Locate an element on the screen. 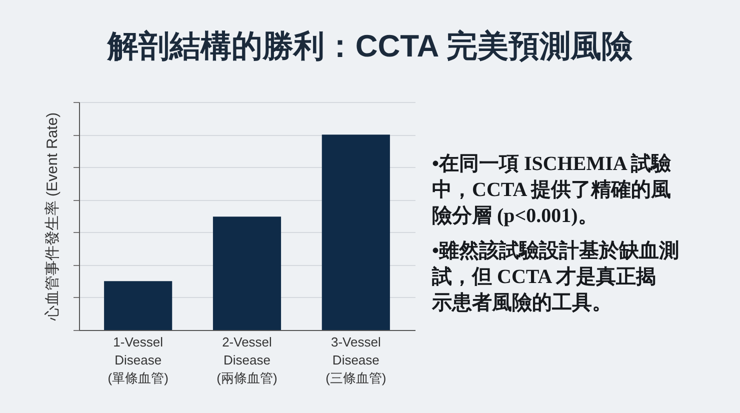 The width and height of the screenshot is (740, 413). chart-title: 解剖結構的勝利：CCTA 完美預測風險 is located at coordinates (369, 46).